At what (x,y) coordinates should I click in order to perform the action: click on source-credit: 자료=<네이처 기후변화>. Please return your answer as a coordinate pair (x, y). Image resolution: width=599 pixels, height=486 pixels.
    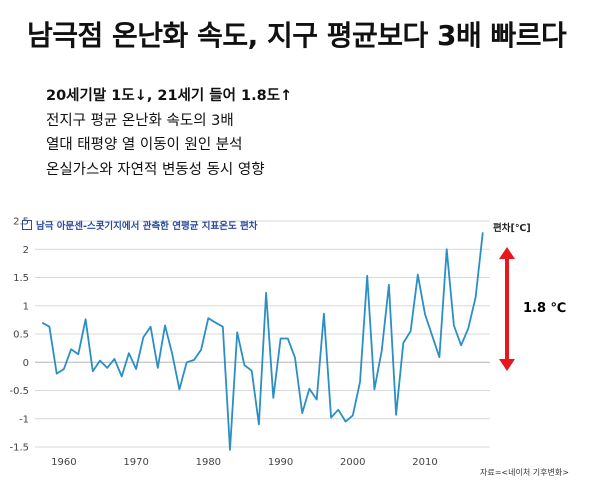
    Looking at the image, I should click on (524, 472).